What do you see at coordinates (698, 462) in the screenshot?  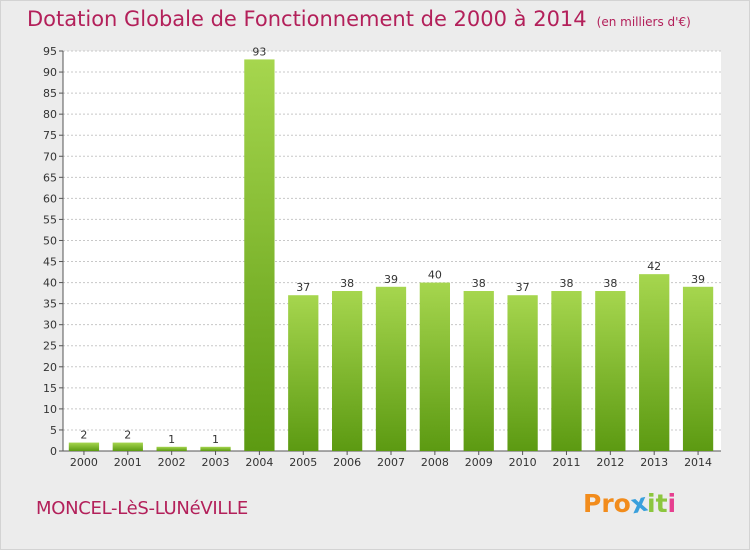 I see `x-tick-label: 2014` at bounding box center [698, 462].